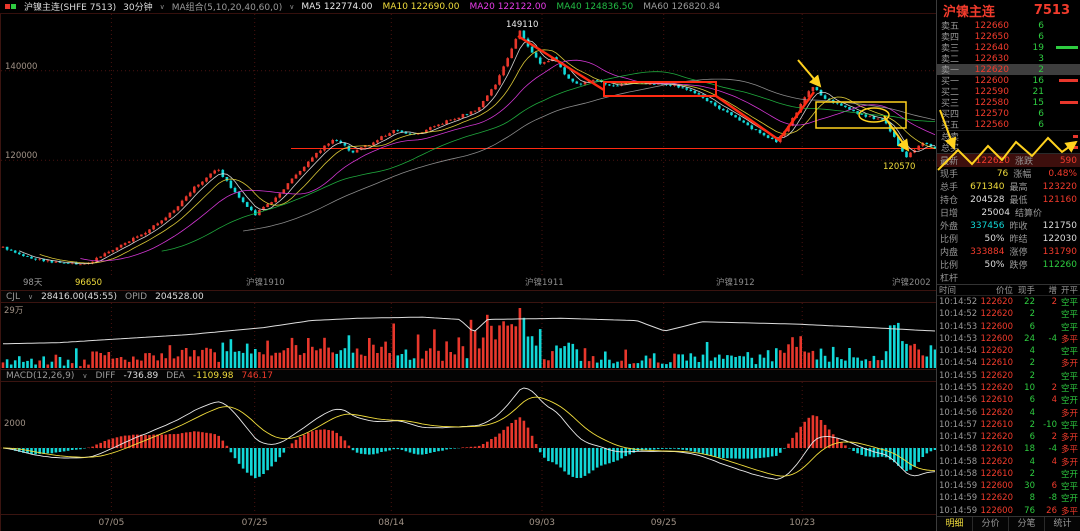  I want to click on ask-row: 卖五 122660 6, so click(1008, 26).